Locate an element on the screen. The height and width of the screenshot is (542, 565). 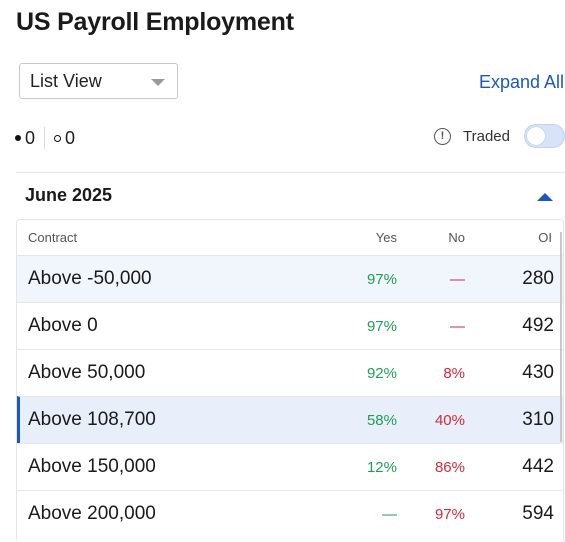
page-title: US Payroll Employment is located at coordinates (155, 22).